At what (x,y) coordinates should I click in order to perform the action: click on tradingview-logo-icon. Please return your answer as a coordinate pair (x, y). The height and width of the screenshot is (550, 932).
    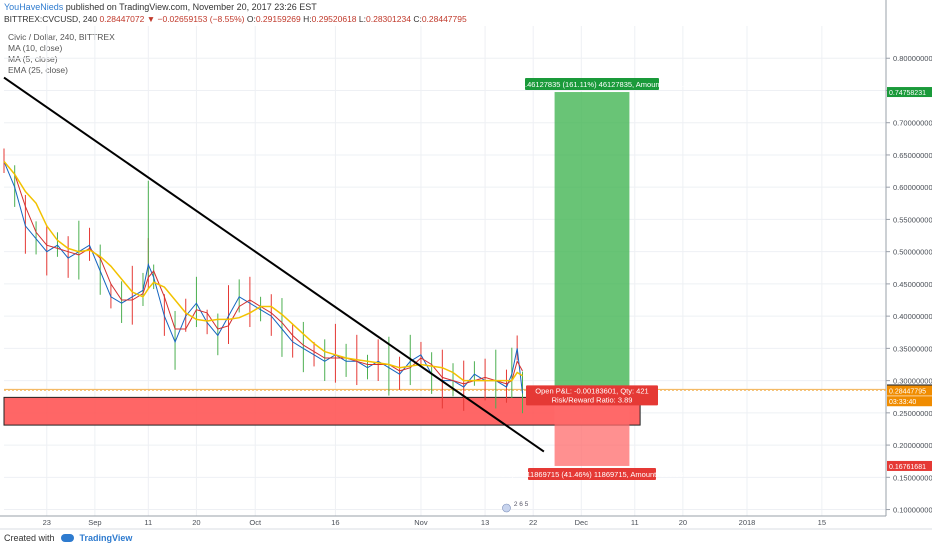
    Looking at the image, I should click on (67, 538).